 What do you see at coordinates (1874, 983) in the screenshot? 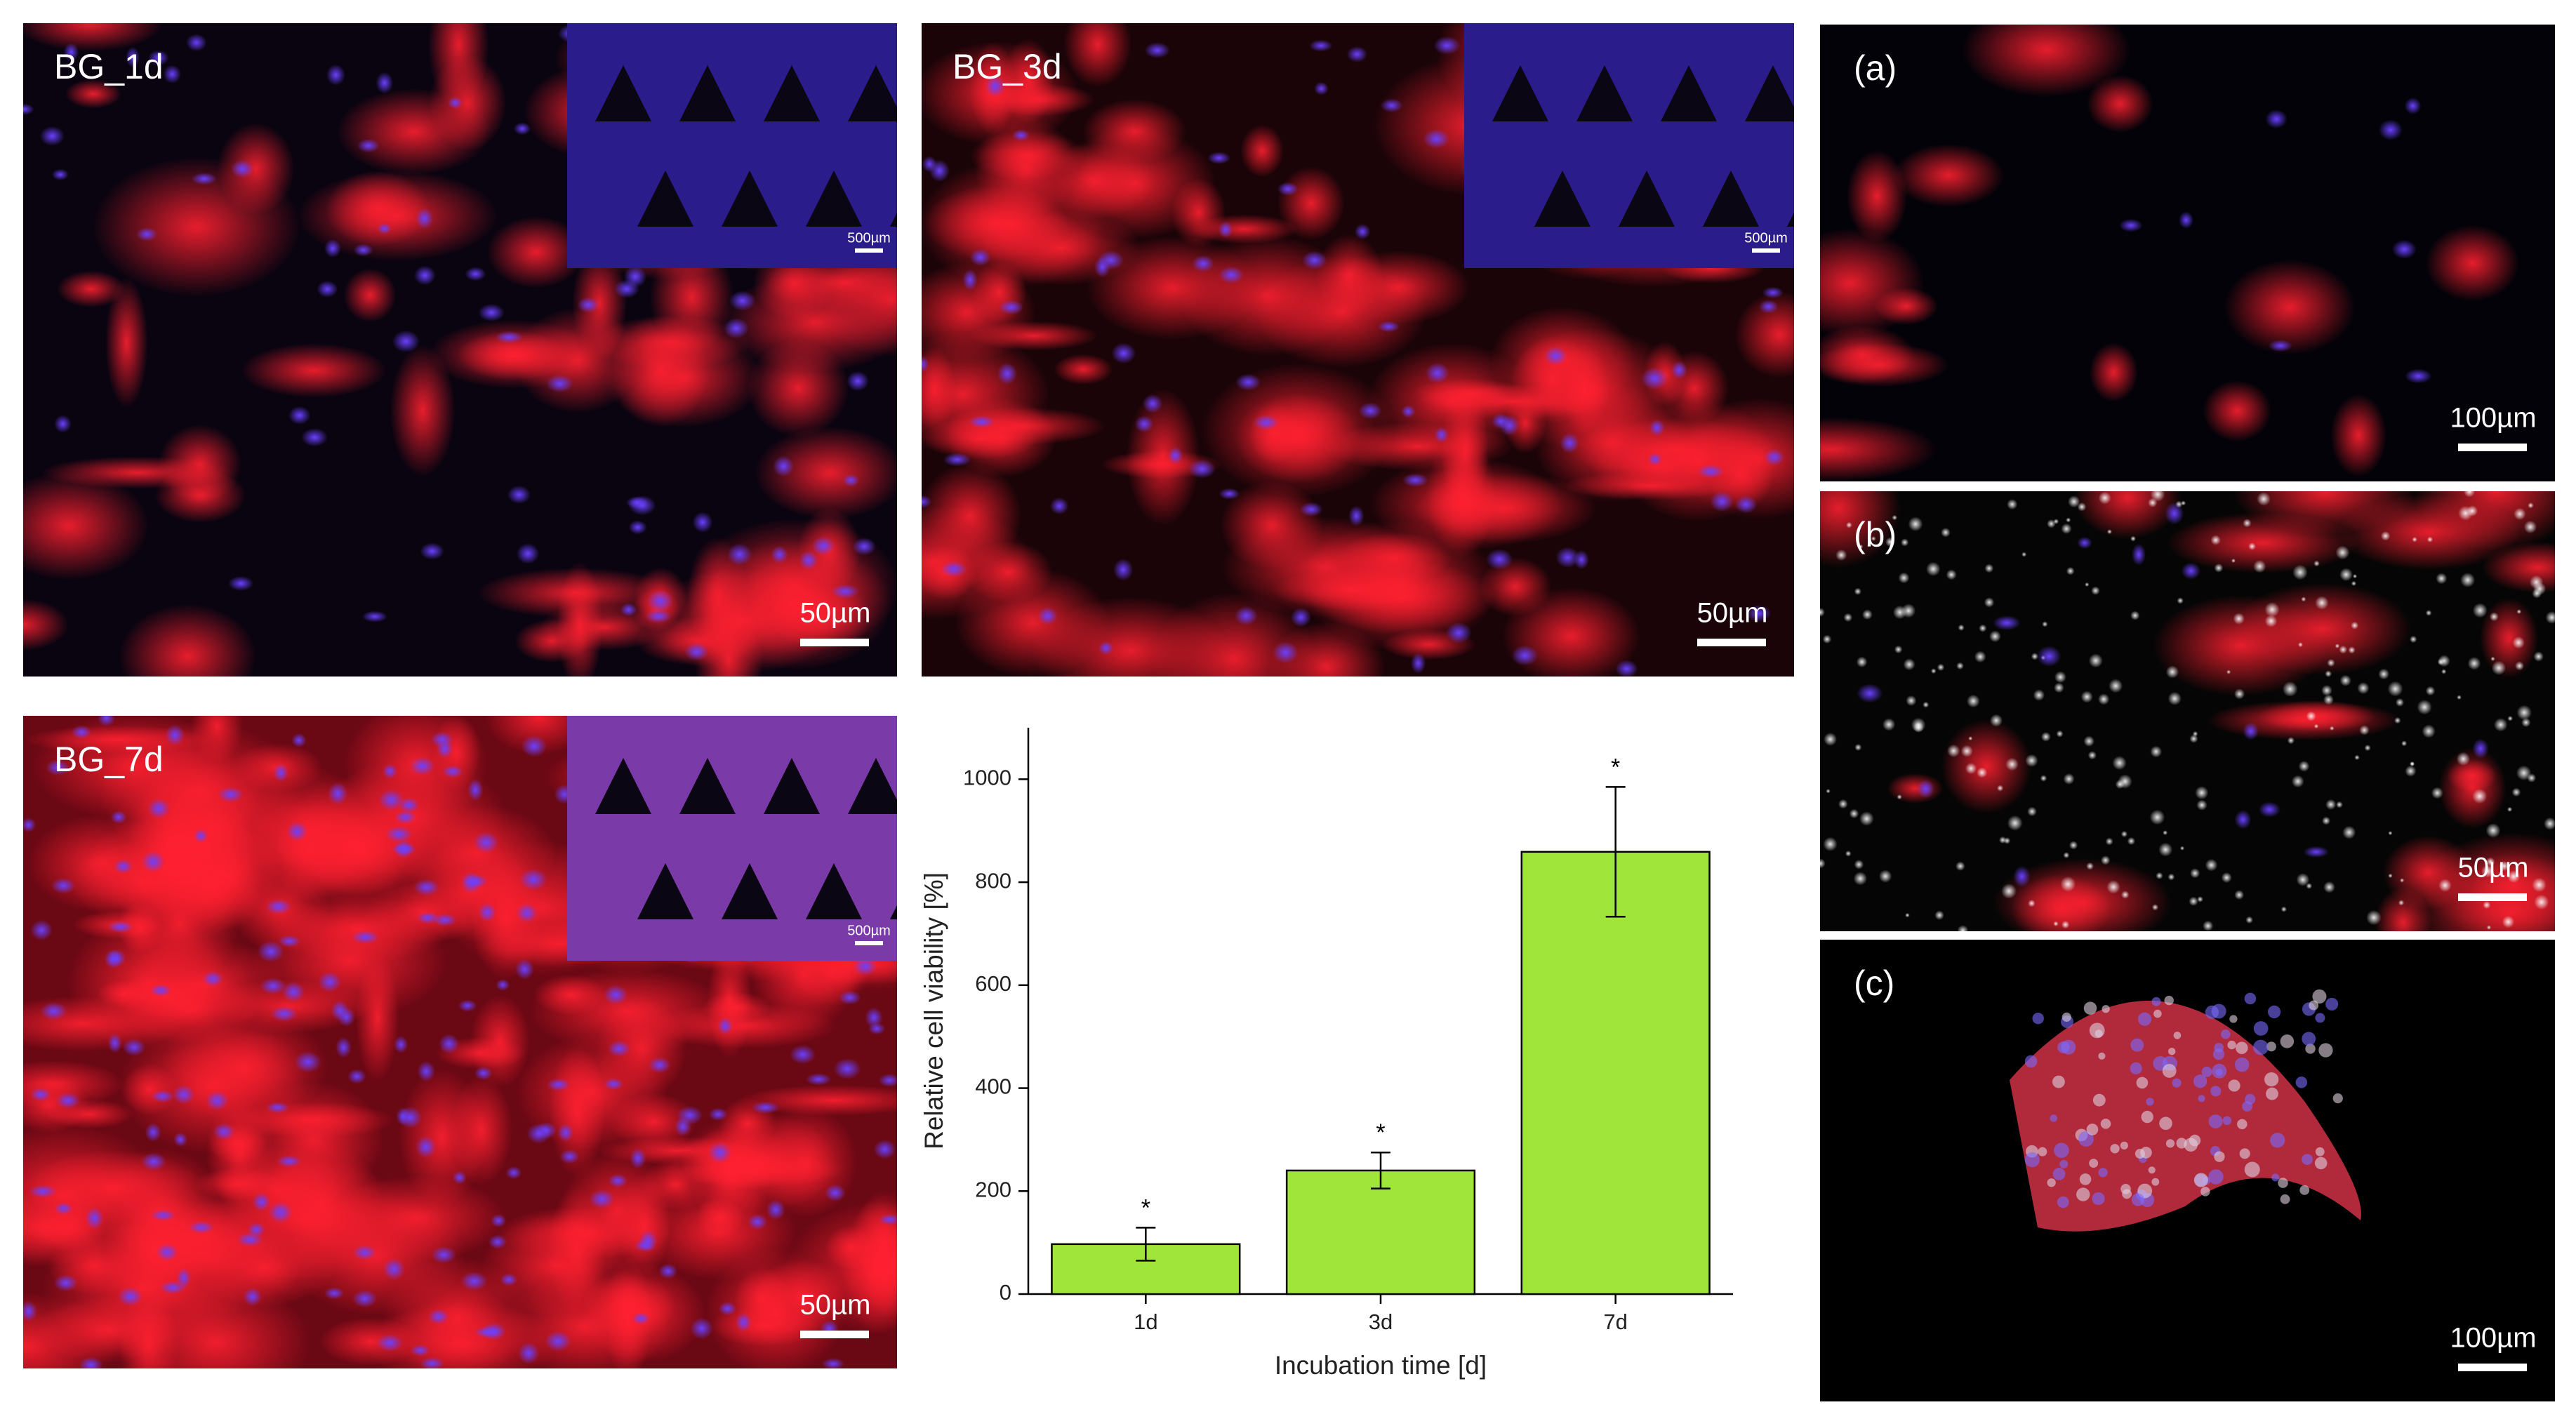
I see `panel-label: (c)` at bounding box center [1874, 983].